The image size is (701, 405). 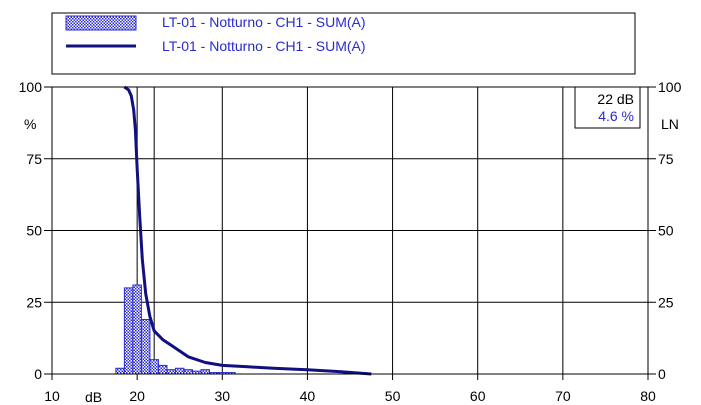 What do you see at coordinates (264, 22) in the screenshot?
I see `legend-histogram-label: LT-01 - Notturno - CH1 - SUM(A)` at bounding box center [264, 22].